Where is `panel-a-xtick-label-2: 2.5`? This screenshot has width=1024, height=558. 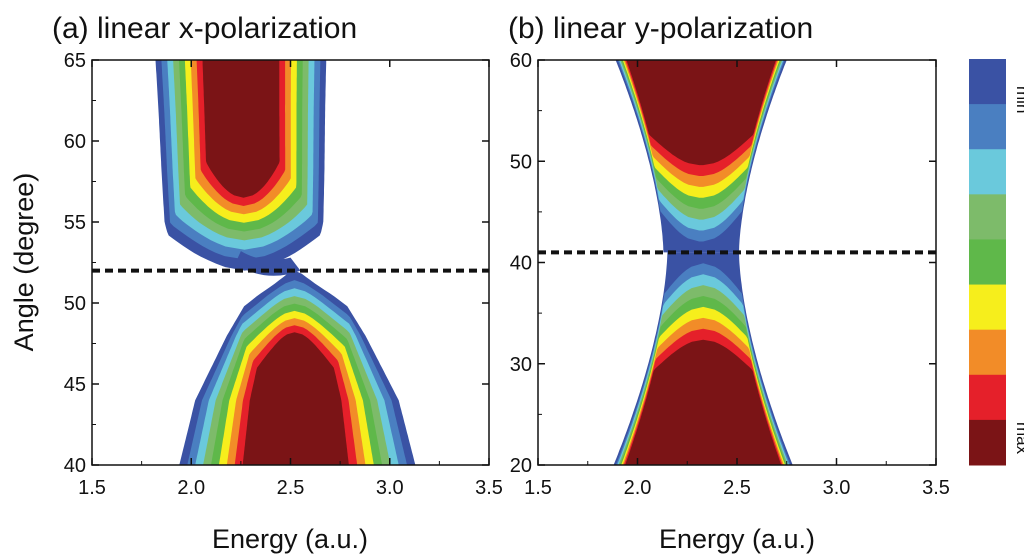 panel-a-xtick-label-2: 2.5 is located at coordinates (291, 488).